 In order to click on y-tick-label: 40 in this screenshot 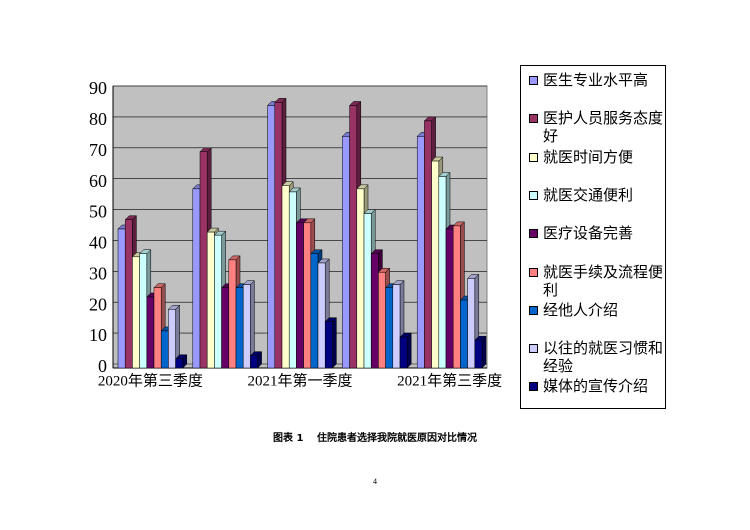, I will do `click(98, 243)`.